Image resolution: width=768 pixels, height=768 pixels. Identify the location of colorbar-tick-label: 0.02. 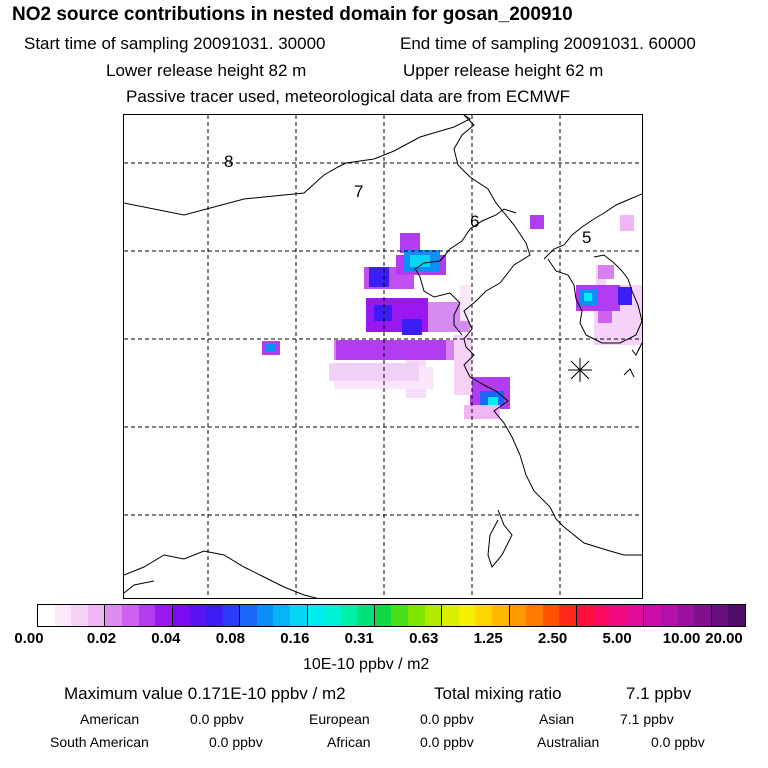
(101, 638).